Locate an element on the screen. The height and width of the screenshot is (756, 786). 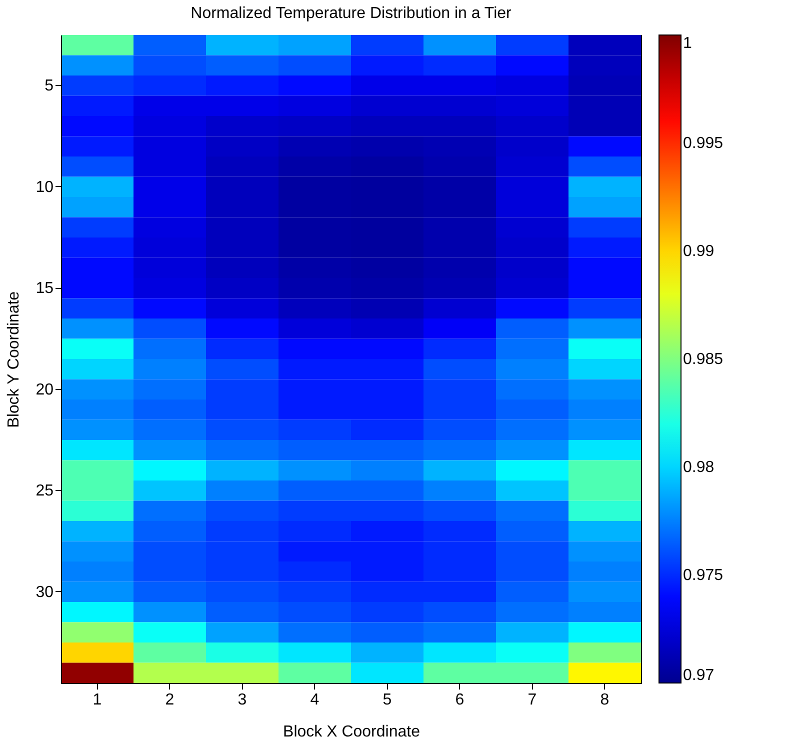
x-tick-label: 5 is located at coordinates (387, 700).